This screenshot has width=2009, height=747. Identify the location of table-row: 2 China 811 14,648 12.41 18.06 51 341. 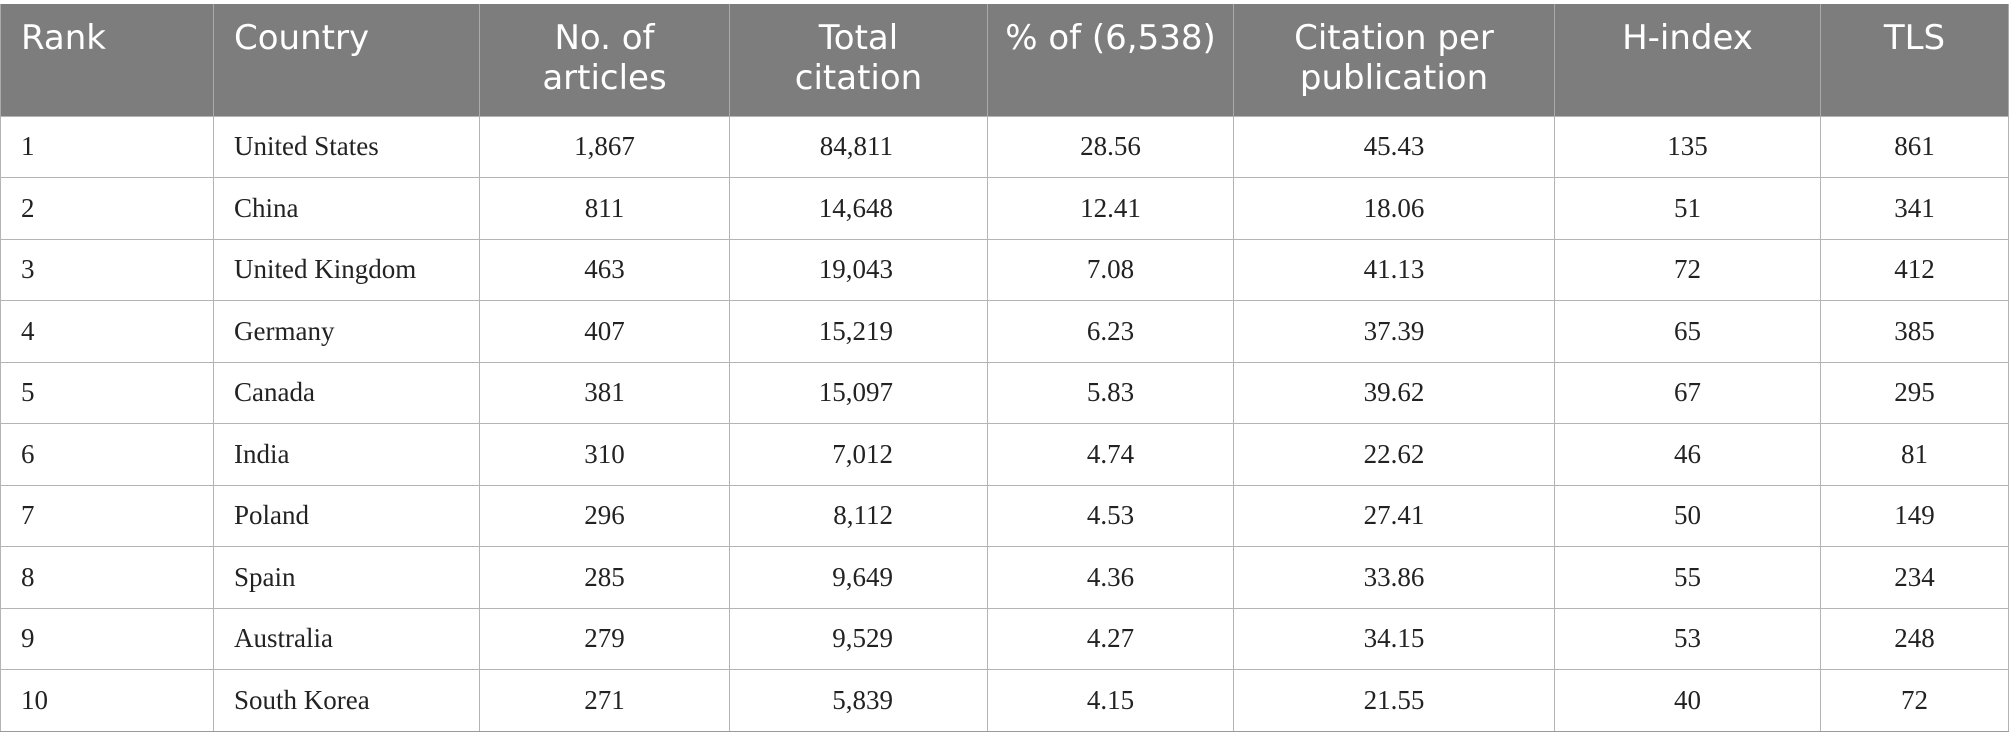
(1004, 208).